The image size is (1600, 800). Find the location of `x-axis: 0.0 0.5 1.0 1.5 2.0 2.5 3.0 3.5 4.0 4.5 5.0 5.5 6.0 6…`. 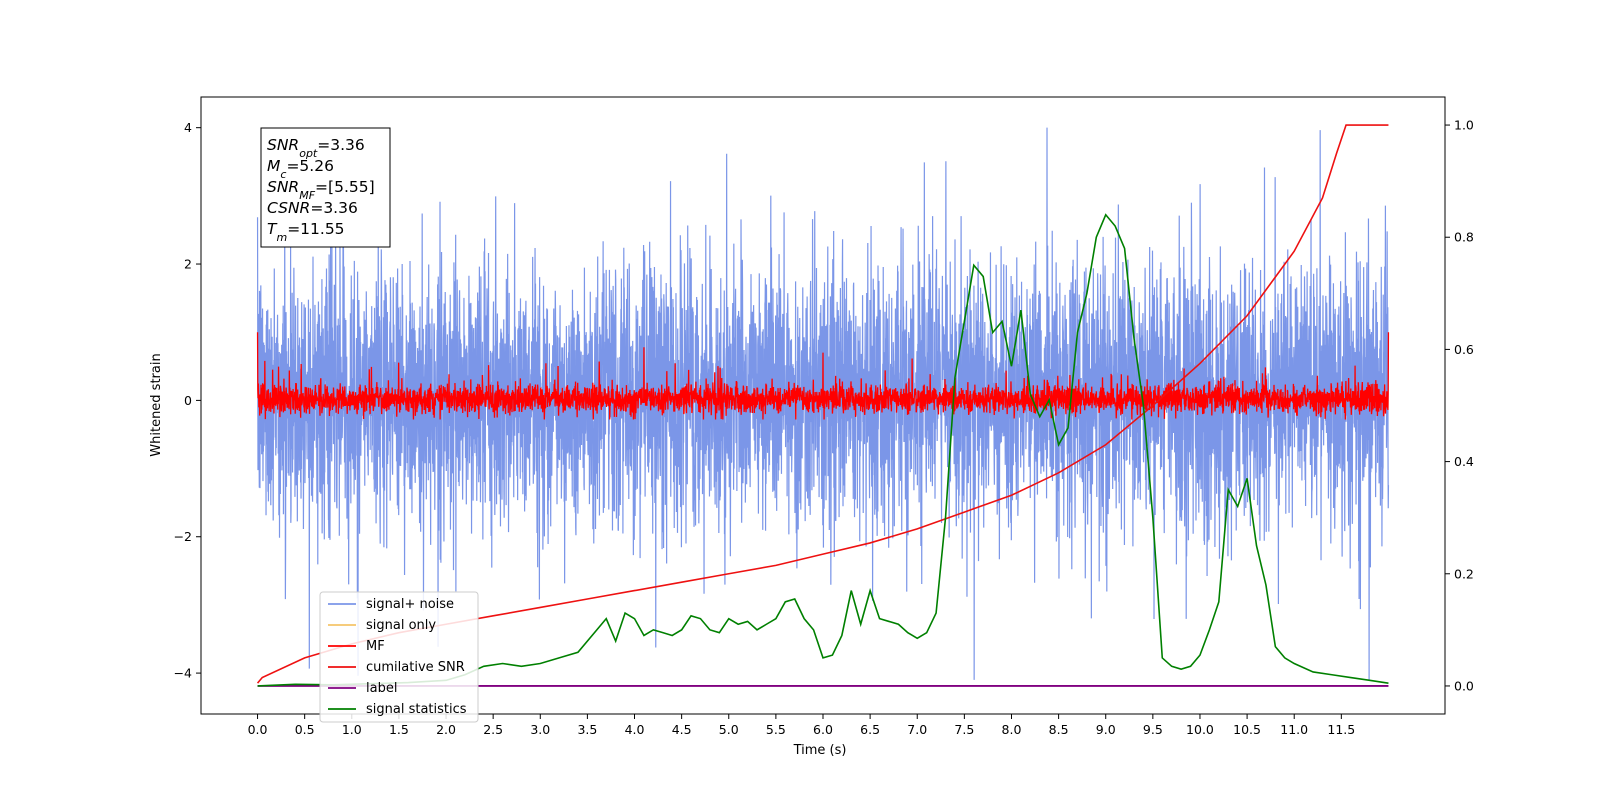

x-axis: 0.0 0.5 1.0 1.5 2.0 2.5 3.0 3.5 4.0 4.5 5.0 5.5 6.0 6… is located at coordinates (801, 725).